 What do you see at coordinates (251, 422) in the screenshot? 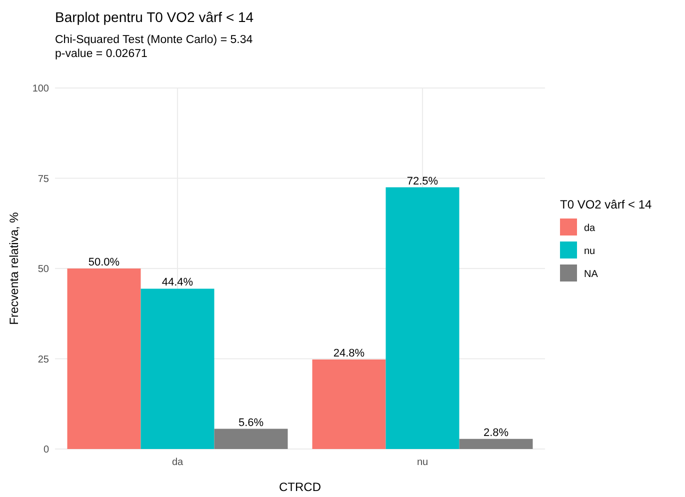
I see `data-label: 5.6%` at bounding box center [251, 422].